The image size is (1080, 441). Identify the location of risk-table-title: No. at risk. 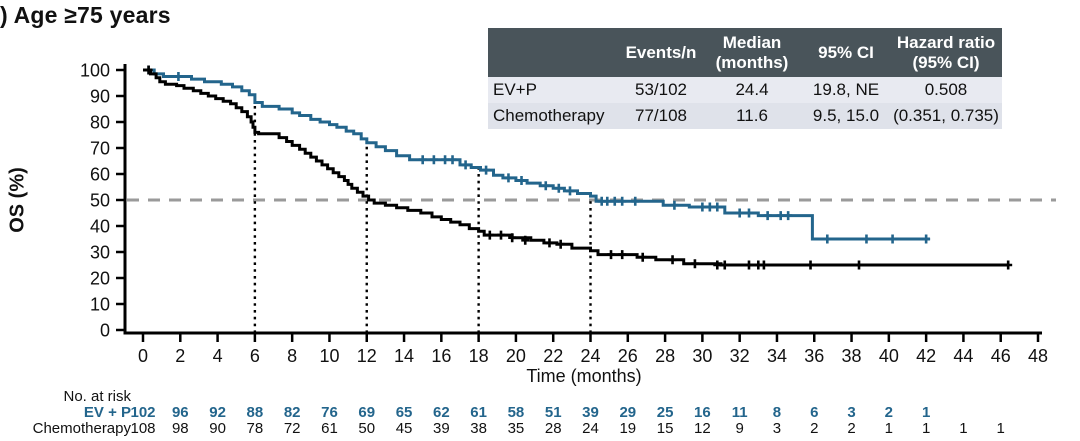
(97, 396).